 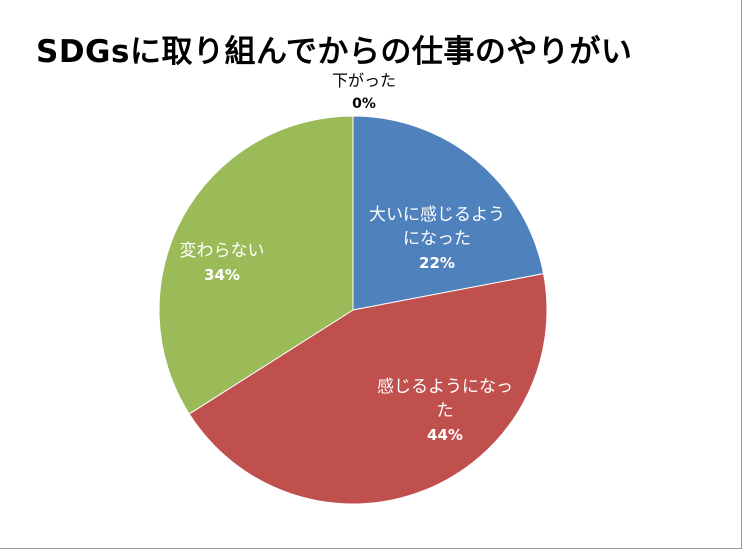 I want to click on slice-category-label: 感じるようになっ, so click(x=445, y=387).